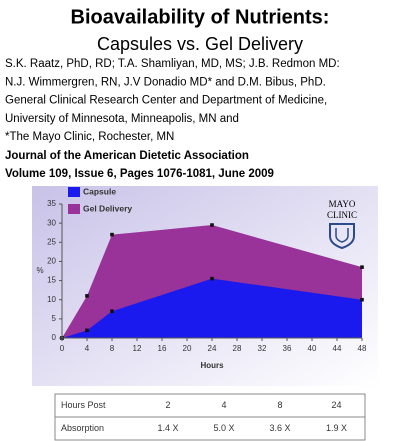  I want to click on x-tick-label: 24, so click(212, 348).